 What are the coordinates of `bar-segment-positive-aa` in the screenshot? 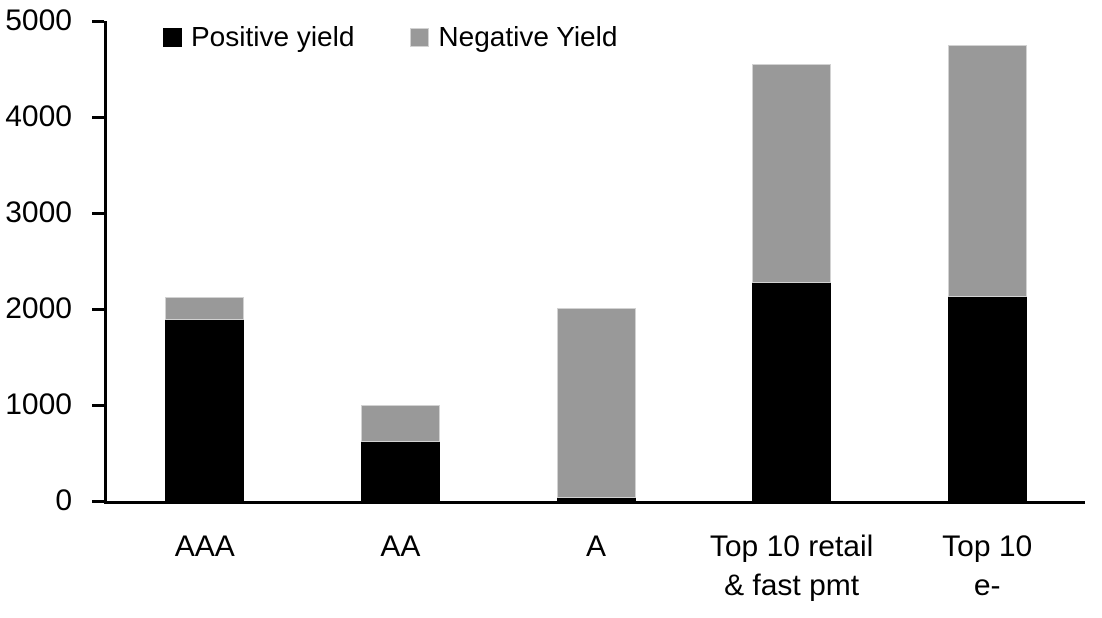 It's located at (400, 471).